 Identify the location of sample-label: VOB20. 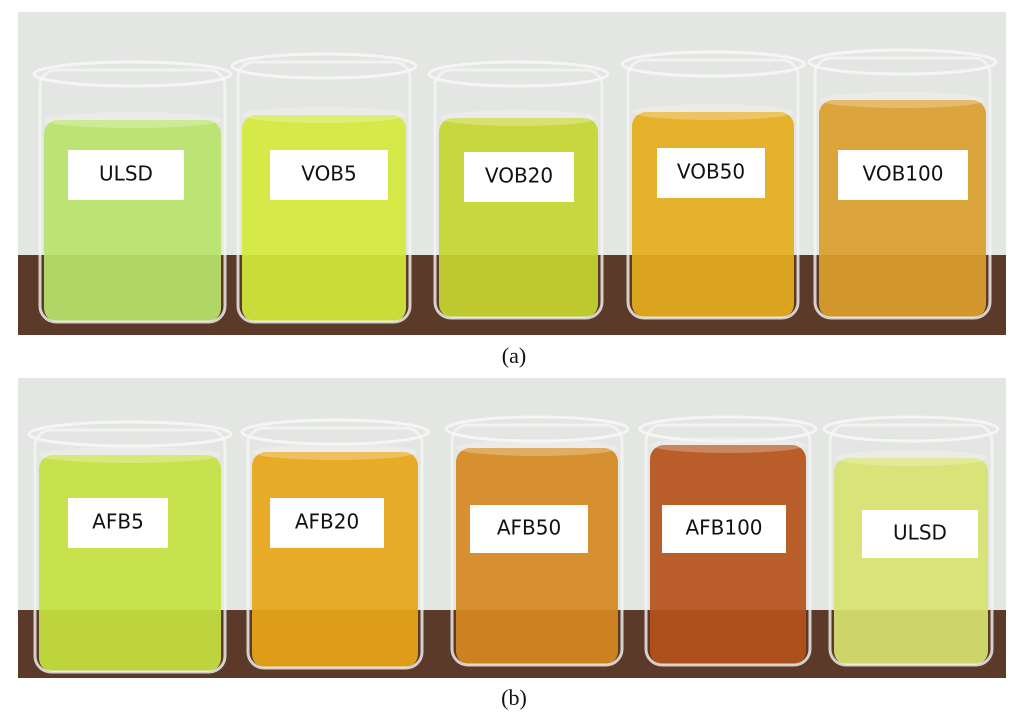
(519, 176).